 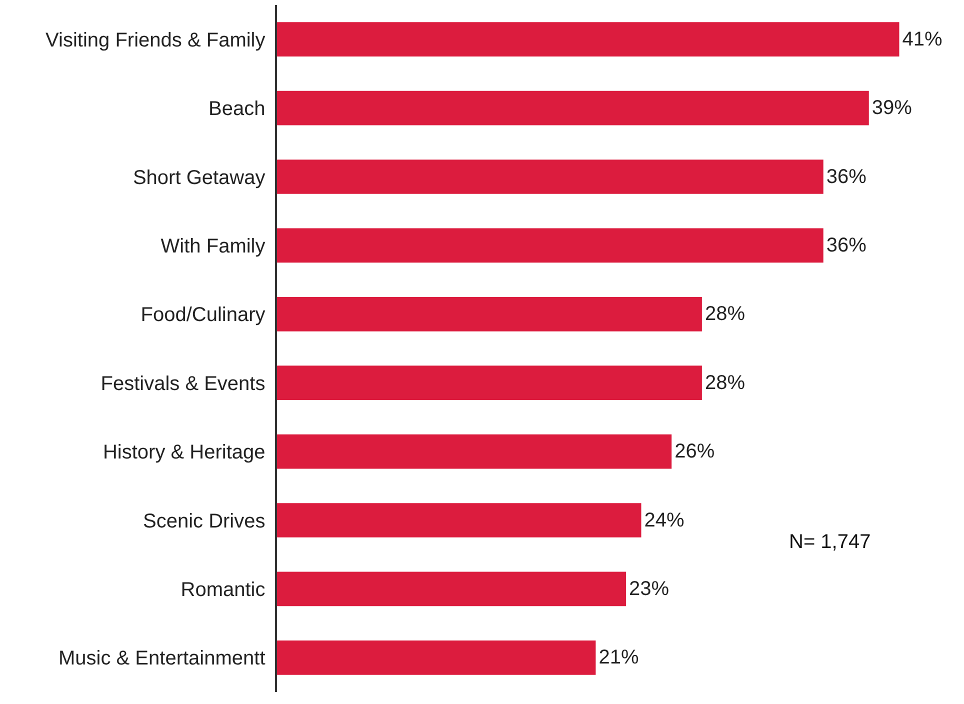 I want to click on y-tick-label: Festivals & Events, so click(x=183, y=383).